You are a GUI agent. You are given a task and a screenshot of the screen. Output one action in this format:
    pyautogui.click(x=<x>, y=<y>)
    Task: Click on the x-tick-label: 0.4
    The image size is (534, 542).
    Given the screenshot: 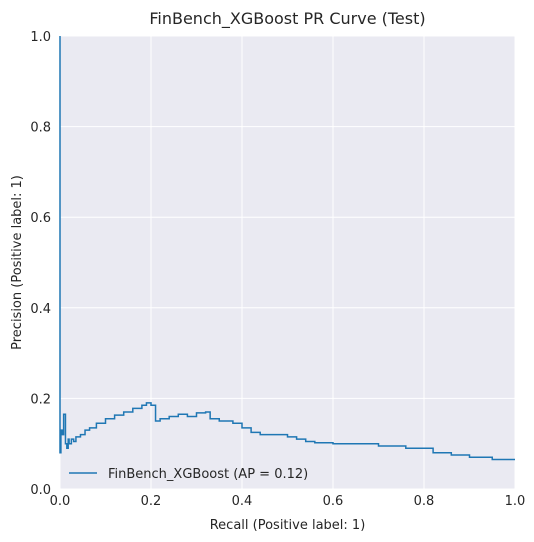 What is the action you would take?
    pyautogui.click(x=242, y=501)
    